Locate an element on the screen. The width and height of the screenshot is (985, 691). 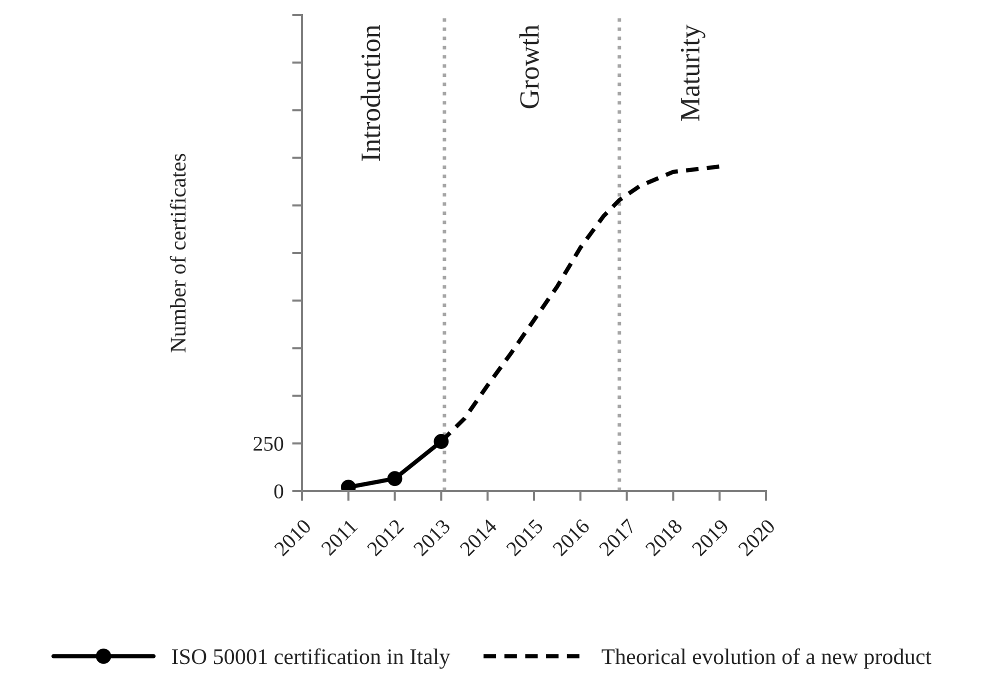
y-tick-label: 0 is located at coordinates (279, 491).